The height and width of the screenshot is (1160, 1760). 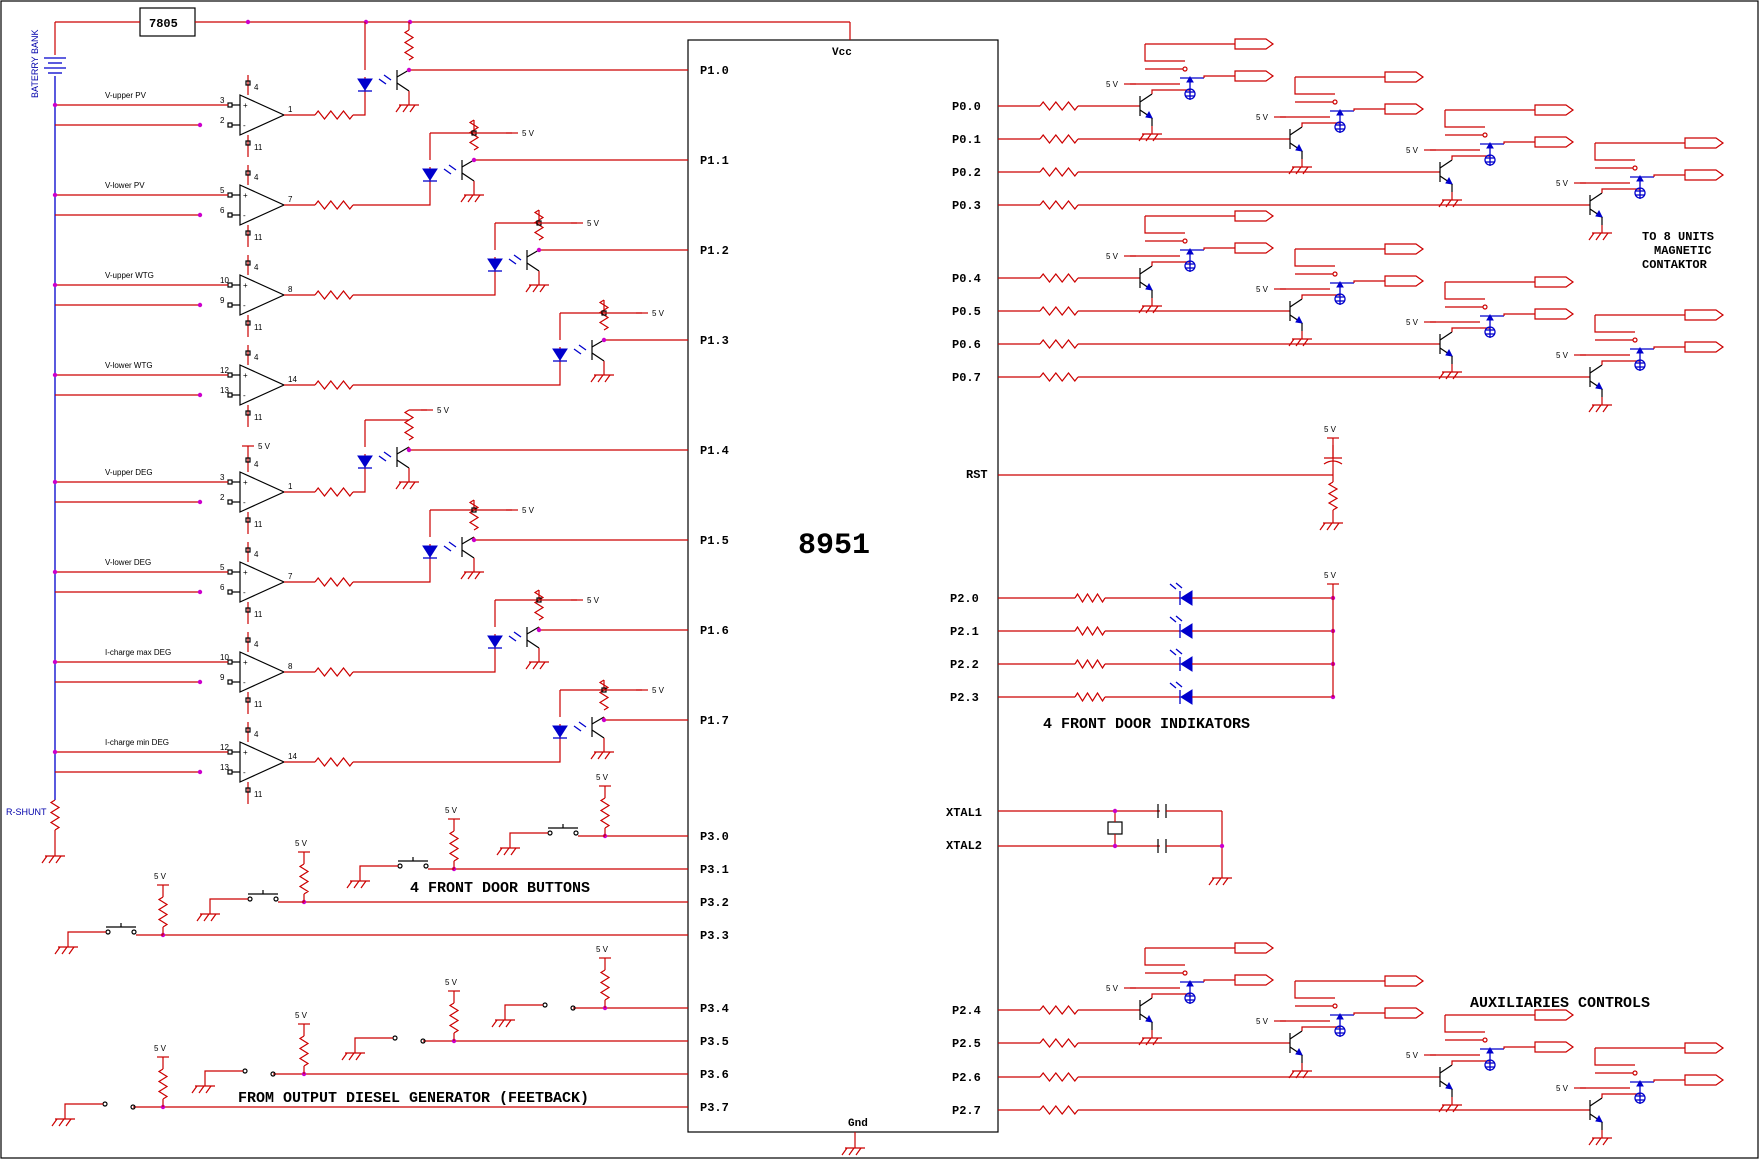 I want to click on led-icon, so click(x=1186, y=598).